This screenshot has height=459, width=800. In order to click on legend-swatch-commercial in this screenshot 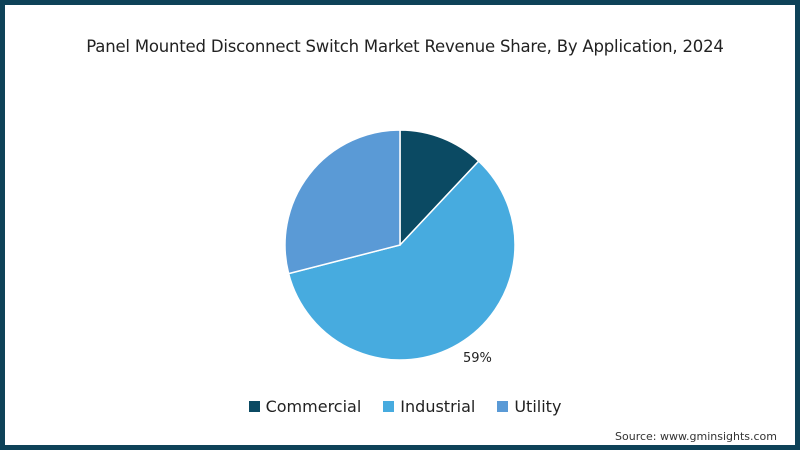, I will do `click(254, 406)`.